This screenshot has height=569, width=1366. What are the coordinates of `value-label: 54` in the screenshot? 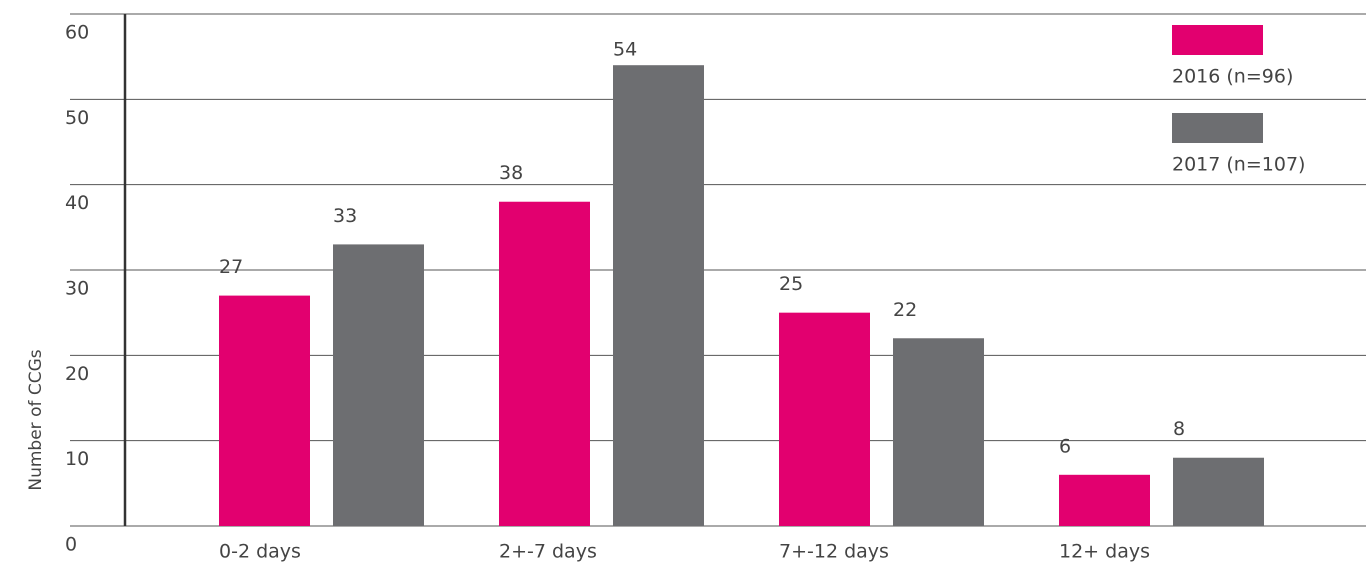 It's located at (625, 50).